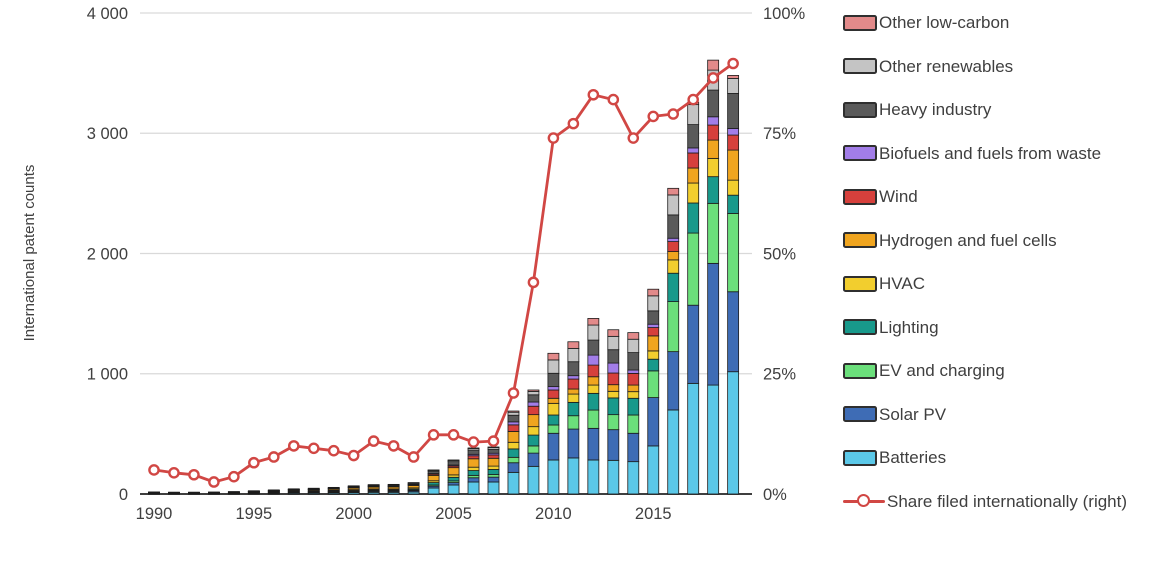 Image resolution: width=1172 pixels, height=572 pixels. What do you see at coordinates (553, 514) in the screenshot?
I see `x-axis-tick: 2010` at bounding box center [553, 514].